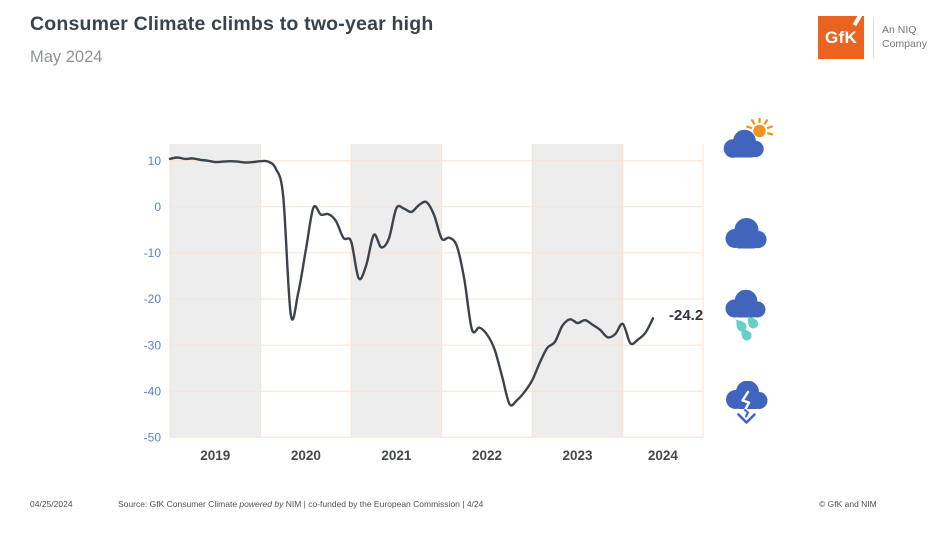 The height and width of the screenshot is (539, 930). Describe the element at coordinates (153, 438) in the screenshot. I see `y-axis-tick-label: -50` at that location.